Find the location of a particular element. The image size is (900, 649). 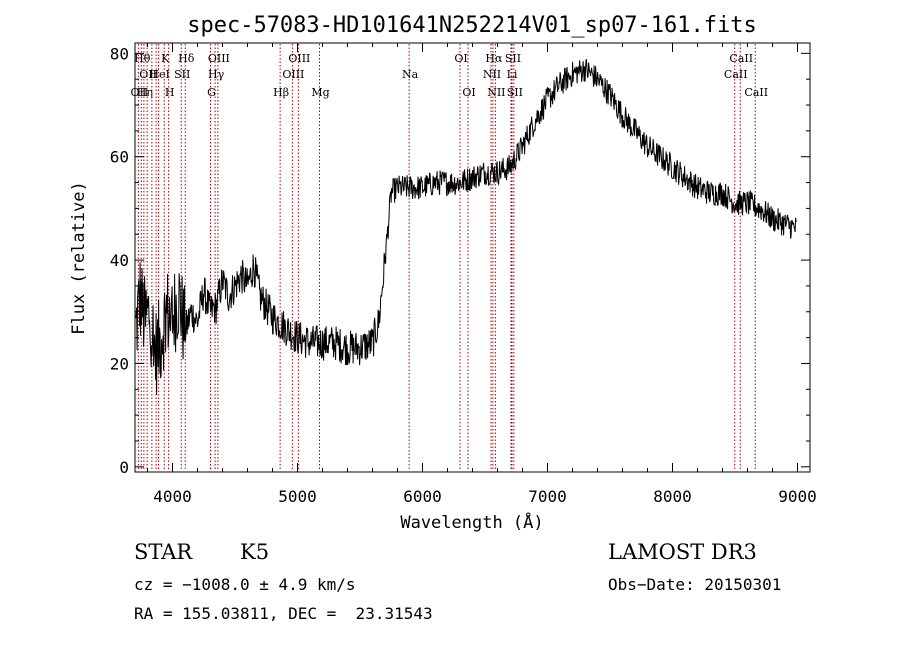

line-marker-label: K is located at coordinates (165, 58).